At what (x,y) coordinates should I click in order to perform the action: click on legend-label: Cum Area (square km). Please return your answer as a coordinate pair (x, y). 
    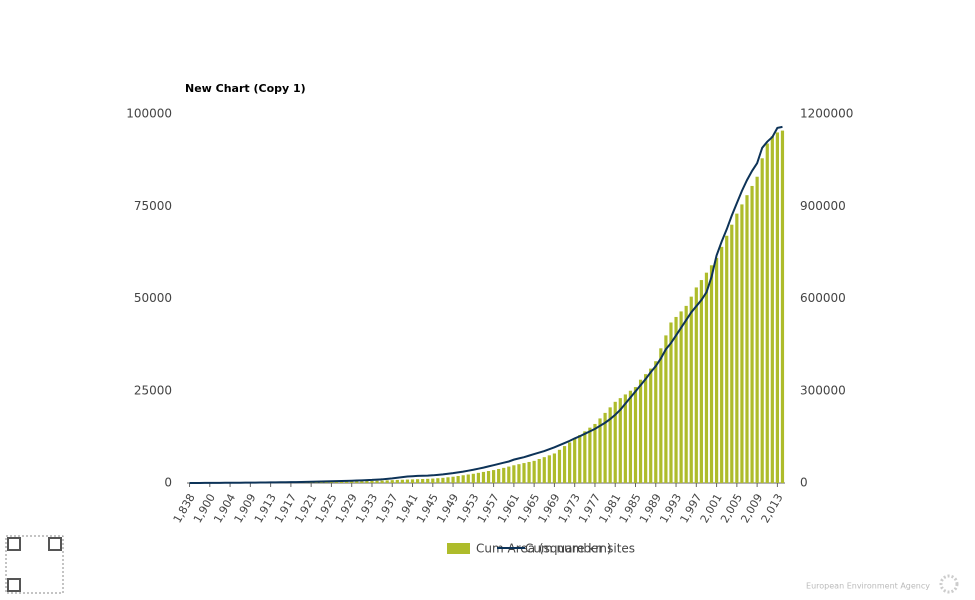
    Looking at the image, I should click on (544, 549).